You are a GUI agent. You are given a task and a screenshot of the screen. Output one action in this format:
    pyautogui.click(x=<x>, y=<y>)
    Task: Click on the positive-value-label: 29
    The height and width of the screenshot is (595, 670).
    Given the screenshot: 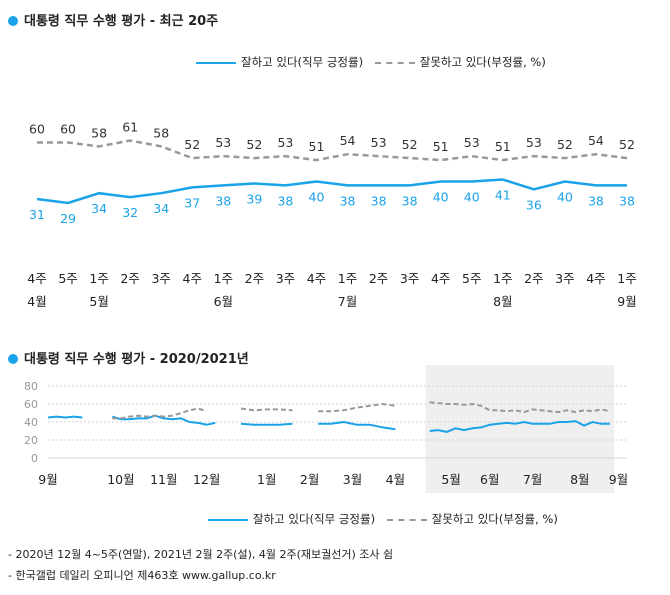 What is the action you would take?
    pyautogui.click(x=68, y=218)
    